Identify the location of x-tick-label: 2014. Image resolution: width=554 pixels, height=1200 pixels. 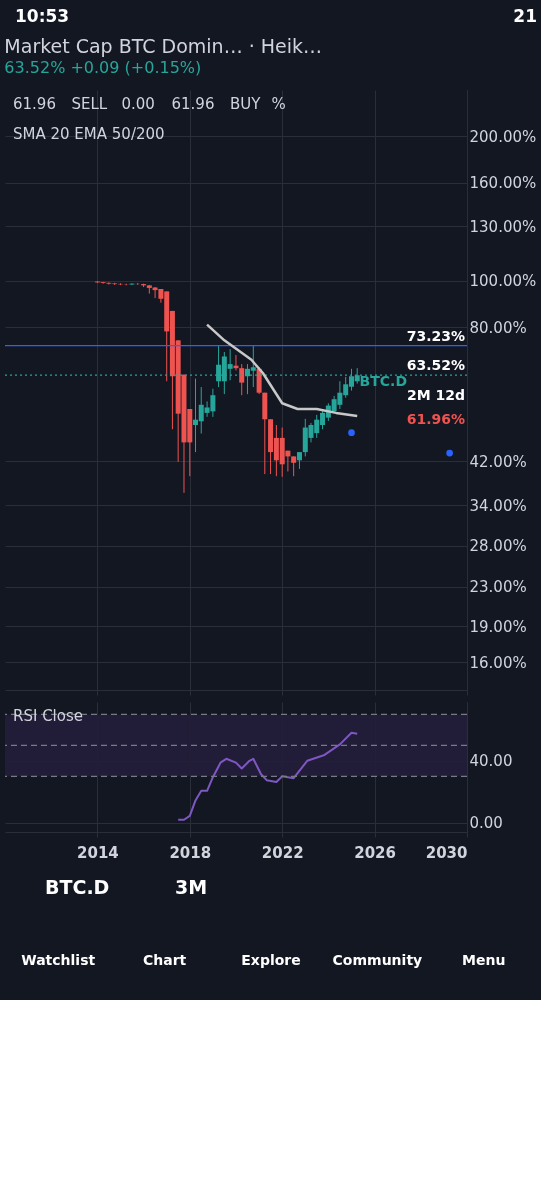
(98, 852).